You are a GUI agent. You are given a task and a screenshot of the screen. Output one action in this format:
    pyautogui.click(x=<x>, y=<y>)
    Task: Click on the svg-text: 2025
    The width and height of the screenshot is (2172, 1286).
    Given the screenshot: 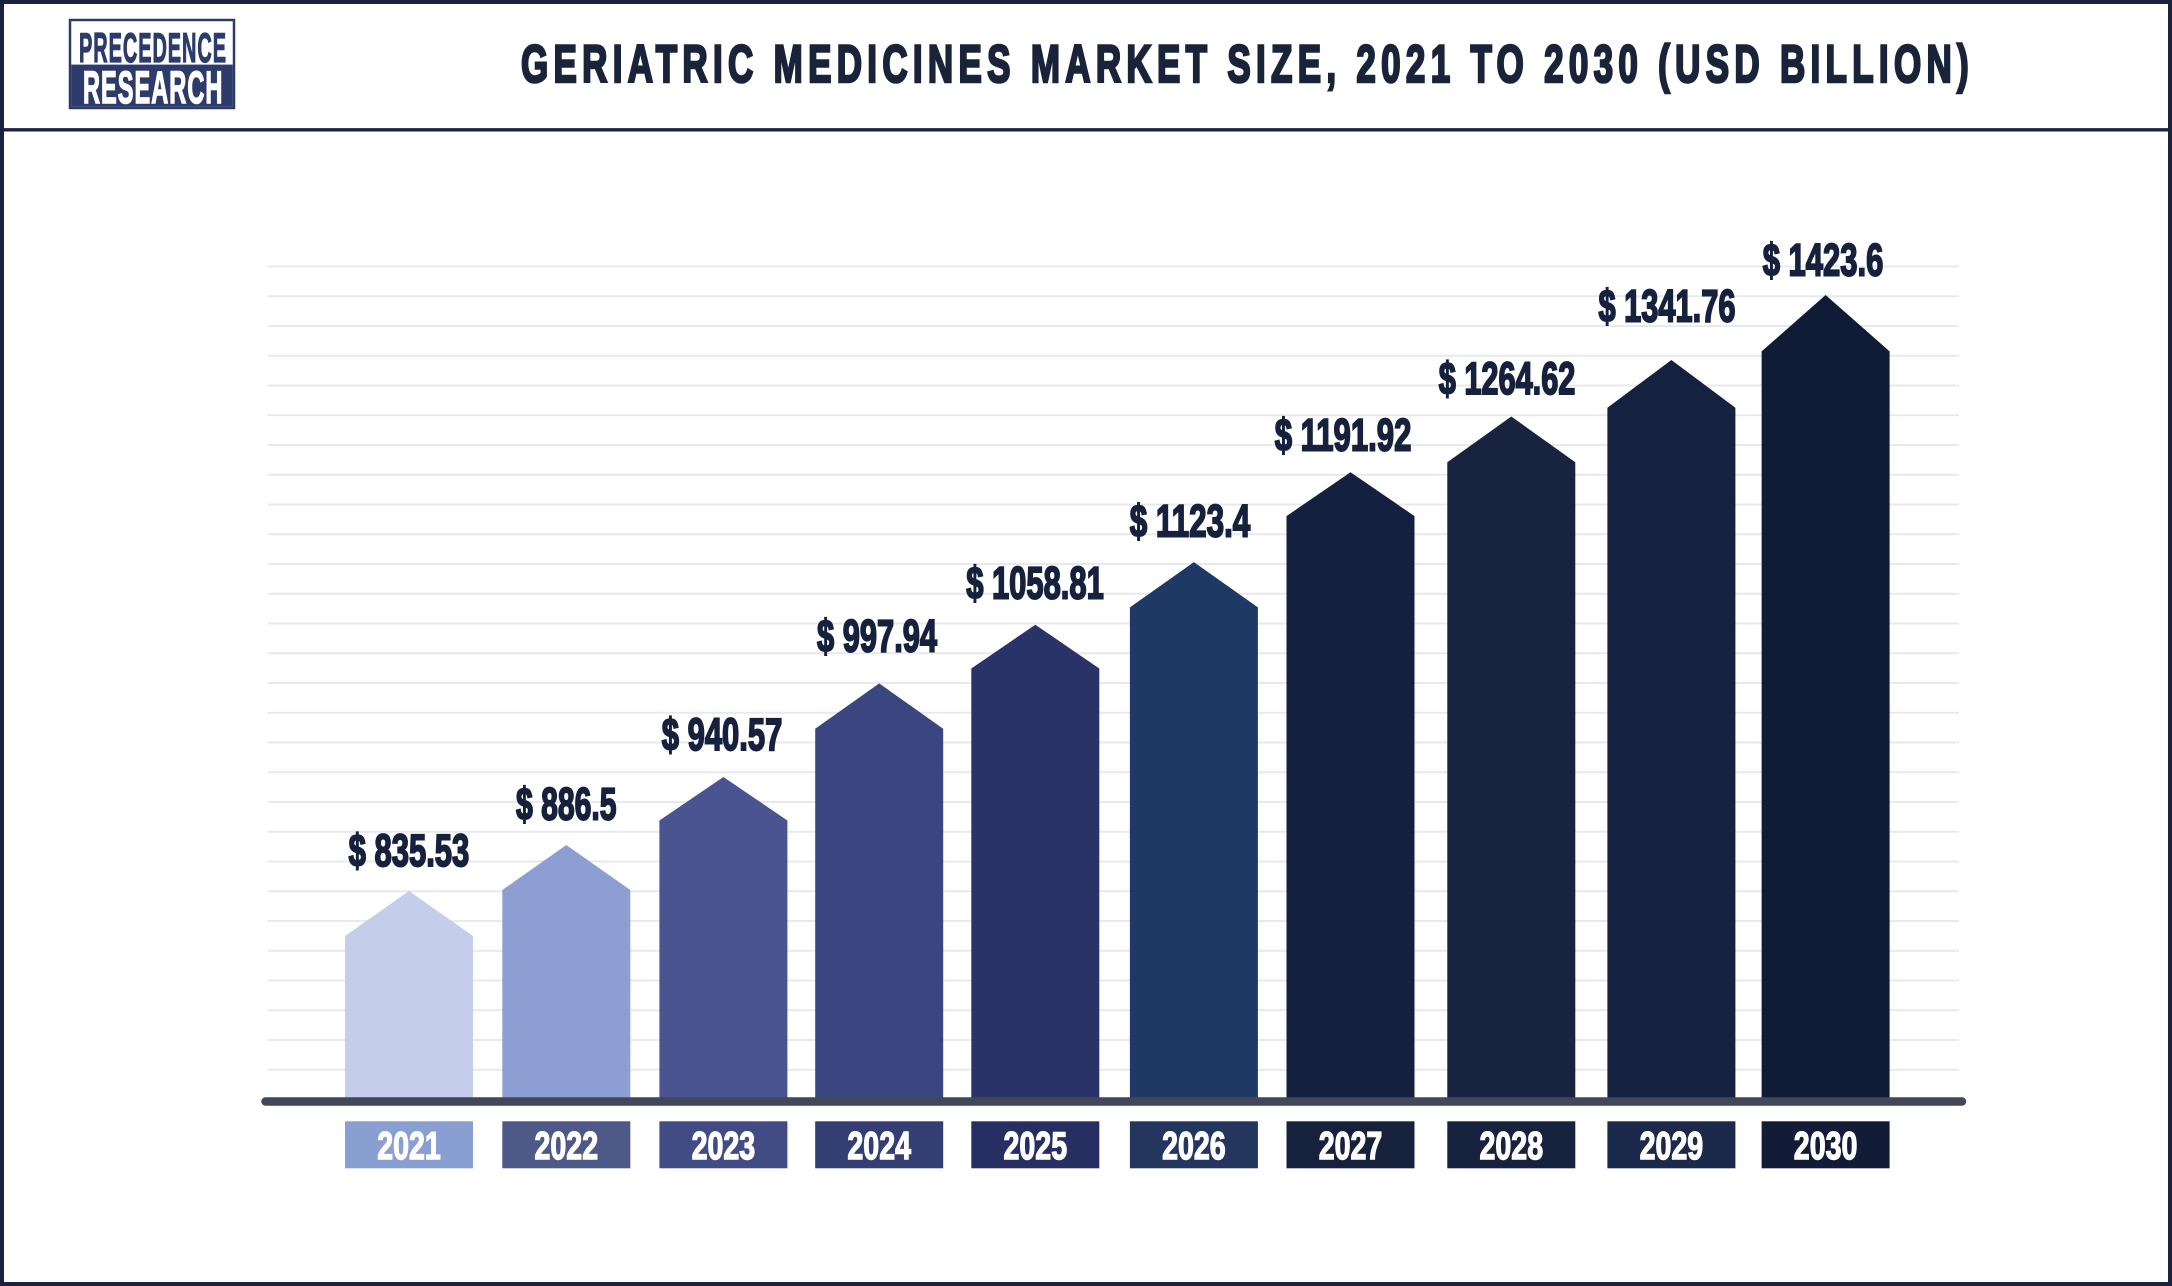 What is the action you would take?
    pyautogui.click(x=1036, y=1146)
    